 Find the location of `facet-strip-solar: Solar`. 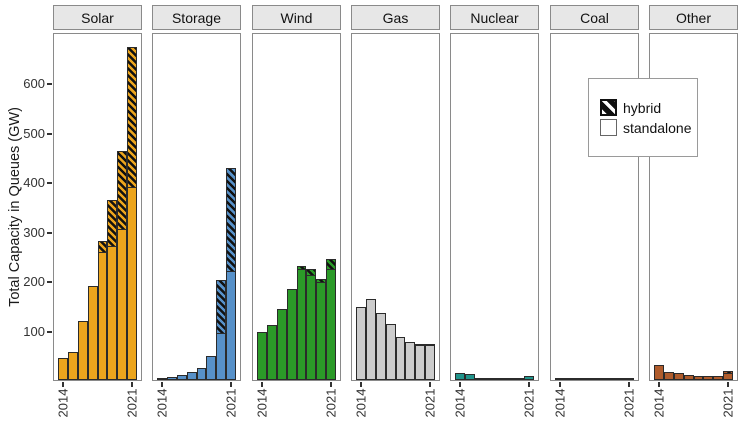

facet-strip-solar: Solar is located at coordinates (97, 17).